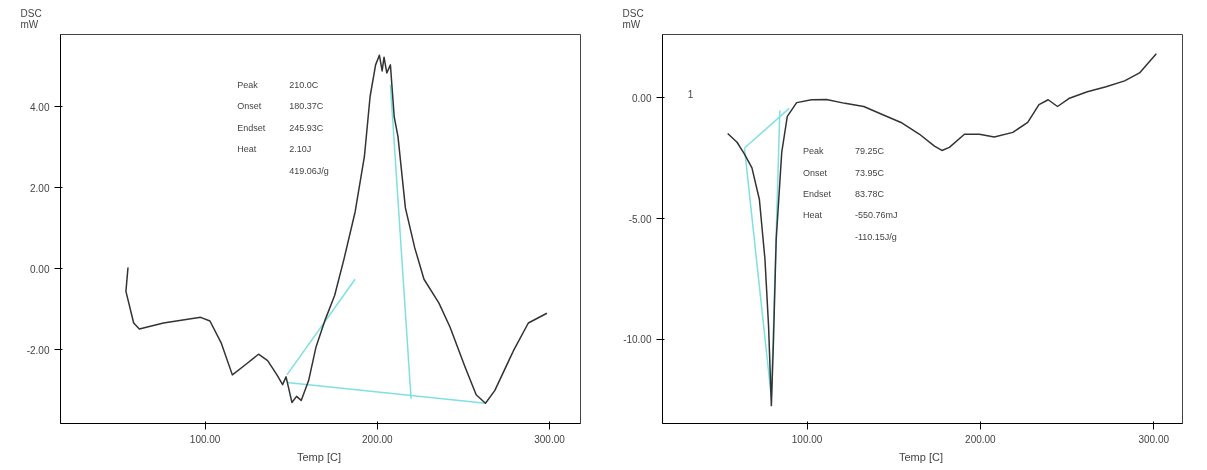 The height and width of the screenshot is (470, 1207). What do you see at coordinates (637, 340) in the screenshot?
I see `y-tick-label: -10.00` at bounding box center [637, 340].